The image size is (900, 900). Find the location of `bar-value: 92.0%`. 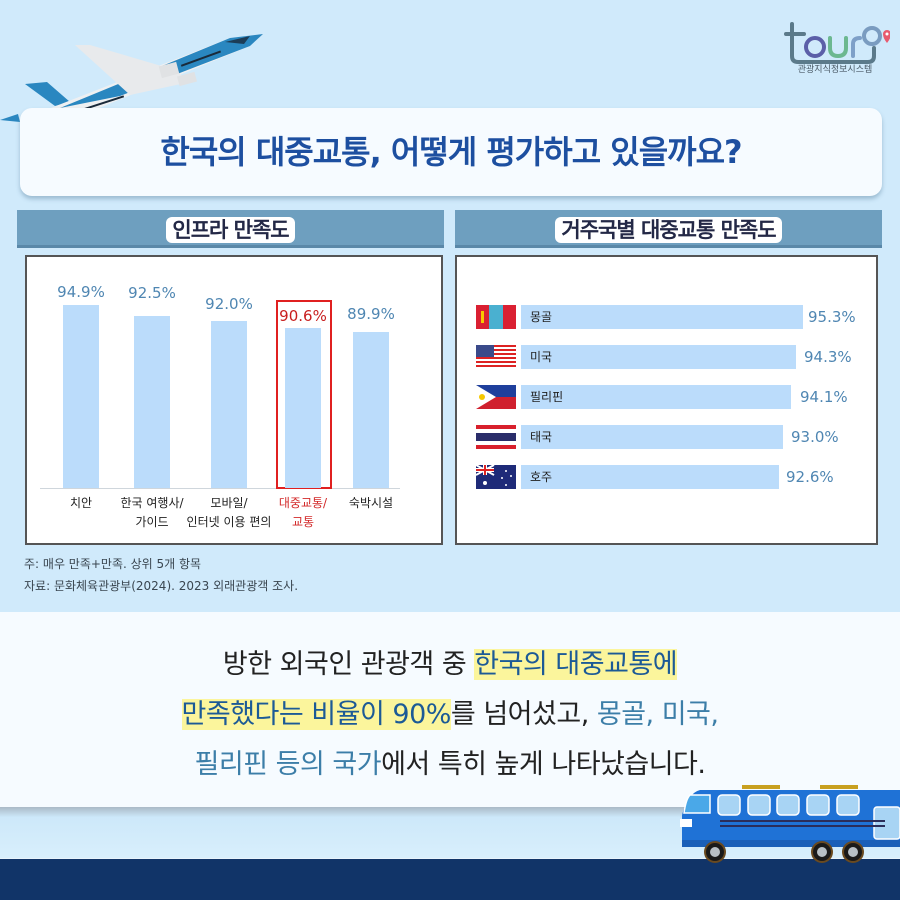

bar-value: 92.0% is located at coordinates (229, 304).